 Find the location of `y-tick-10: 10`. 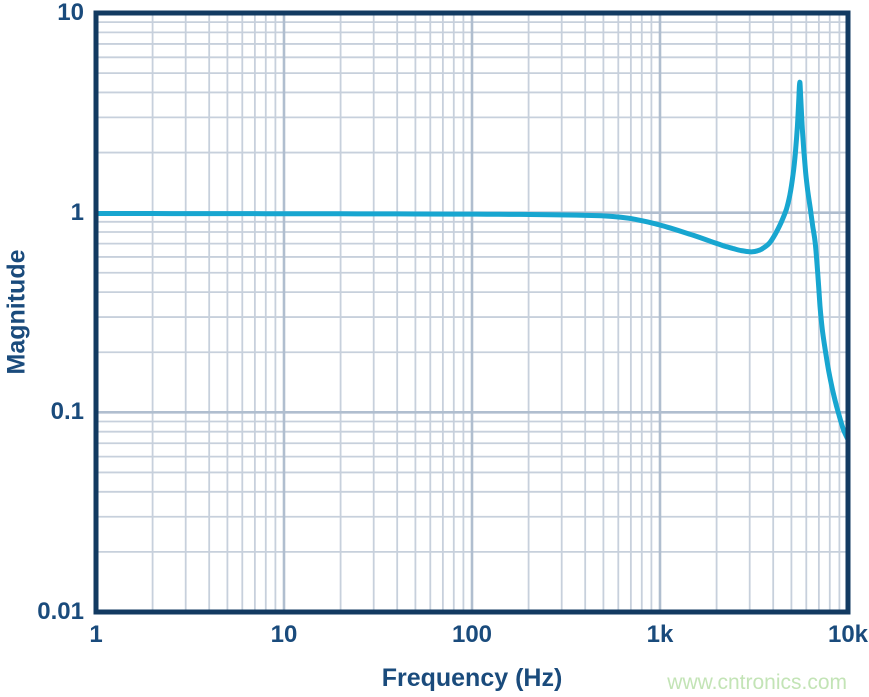

y-tick-10: 10 is located at coordinates (70, 13).